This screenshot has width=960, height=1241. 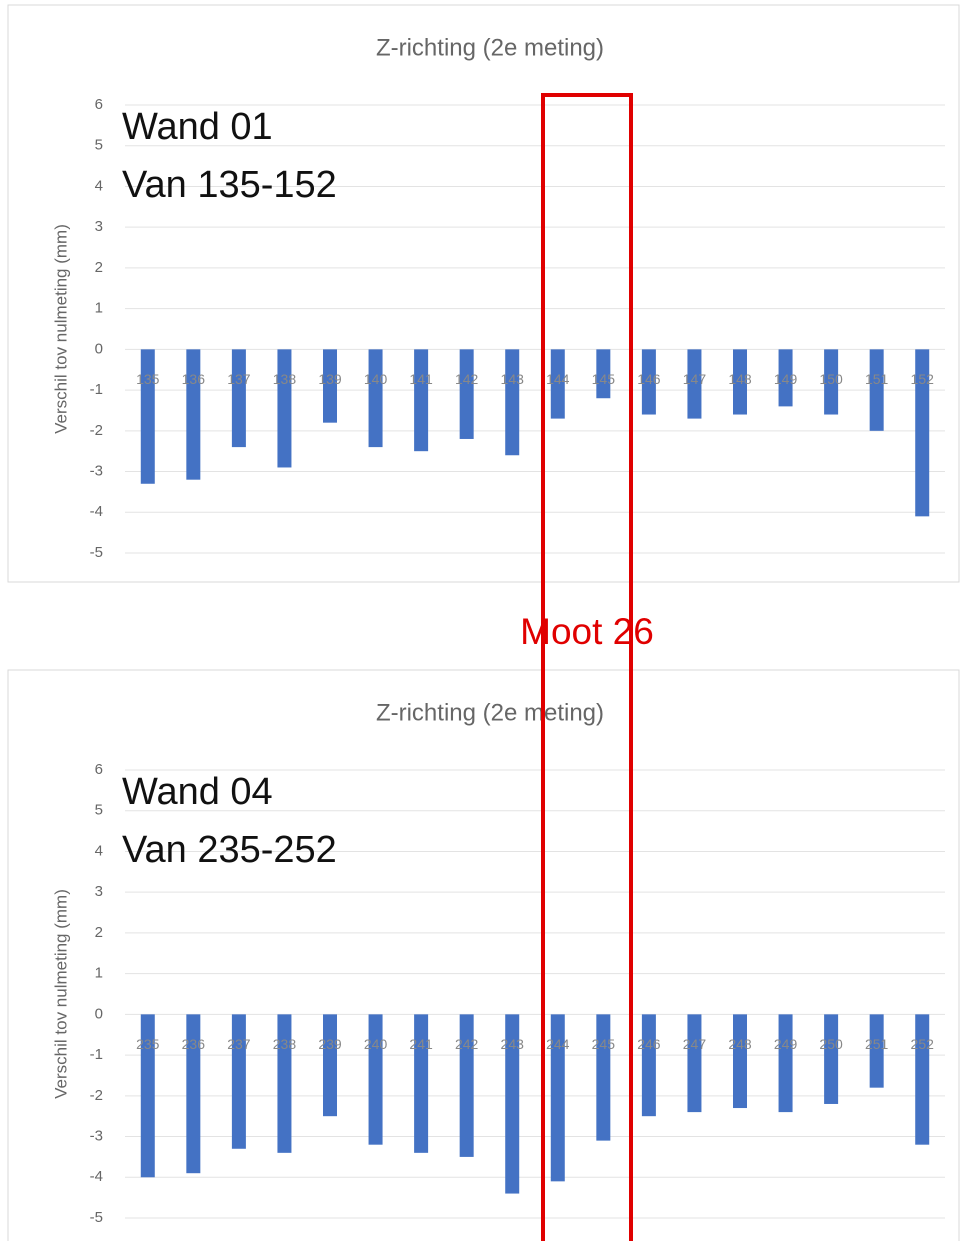 I want to click on x-tick-label: 240, so click(x=376, y=1044).